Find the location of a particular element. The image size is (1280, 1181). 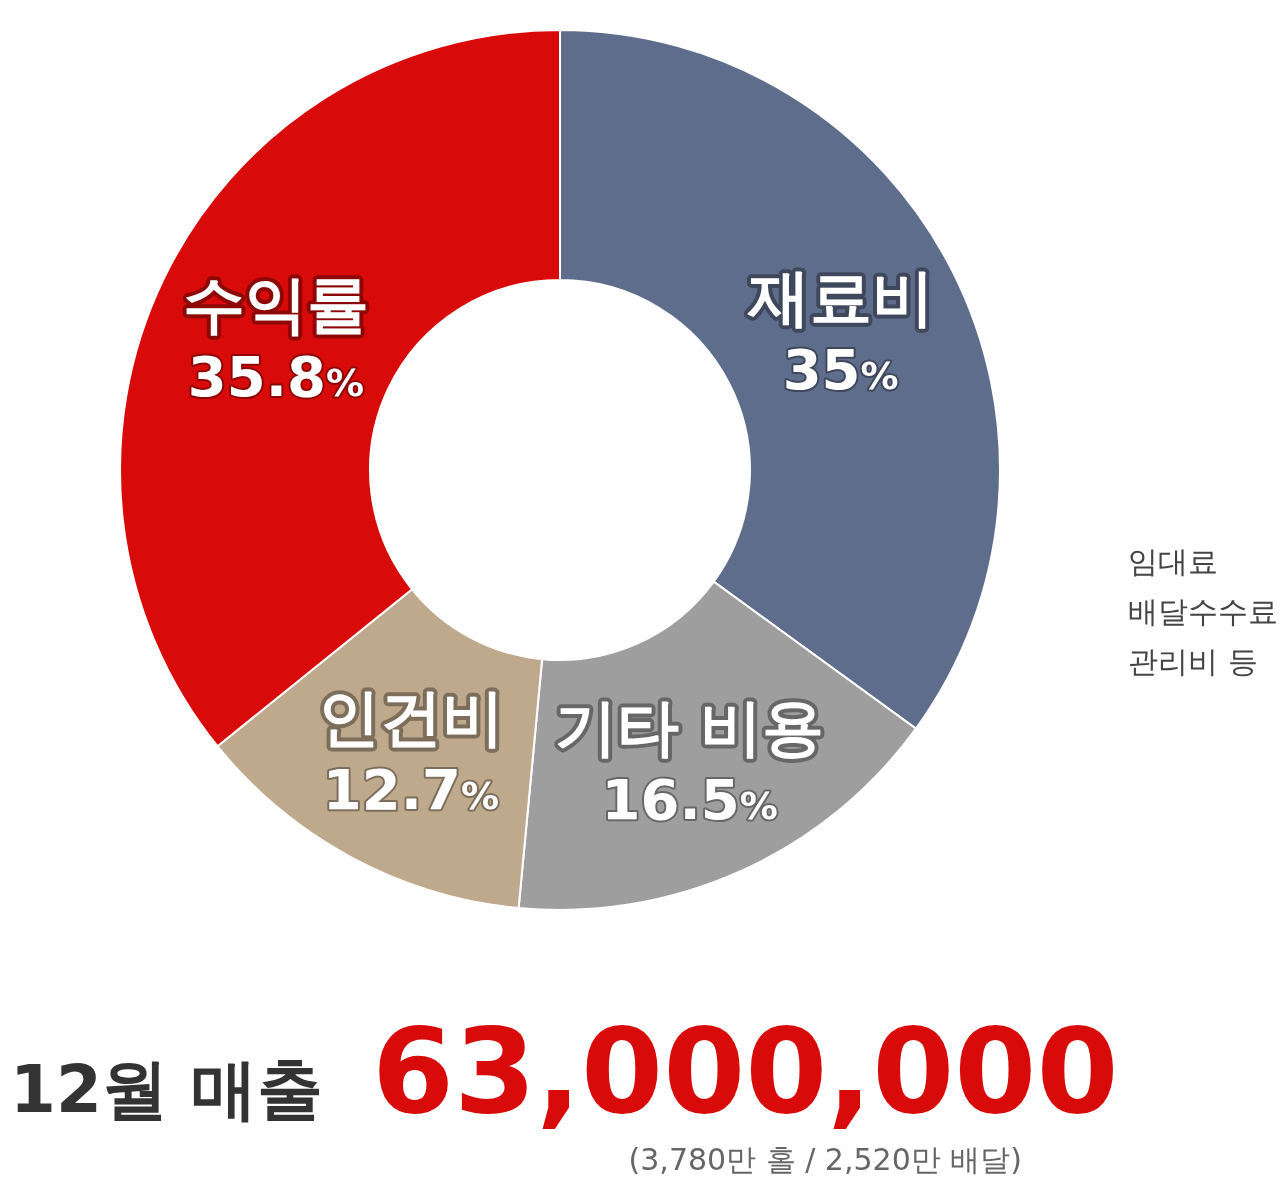

slice-label: 기타 비용 is located at coordinates (689, 728).